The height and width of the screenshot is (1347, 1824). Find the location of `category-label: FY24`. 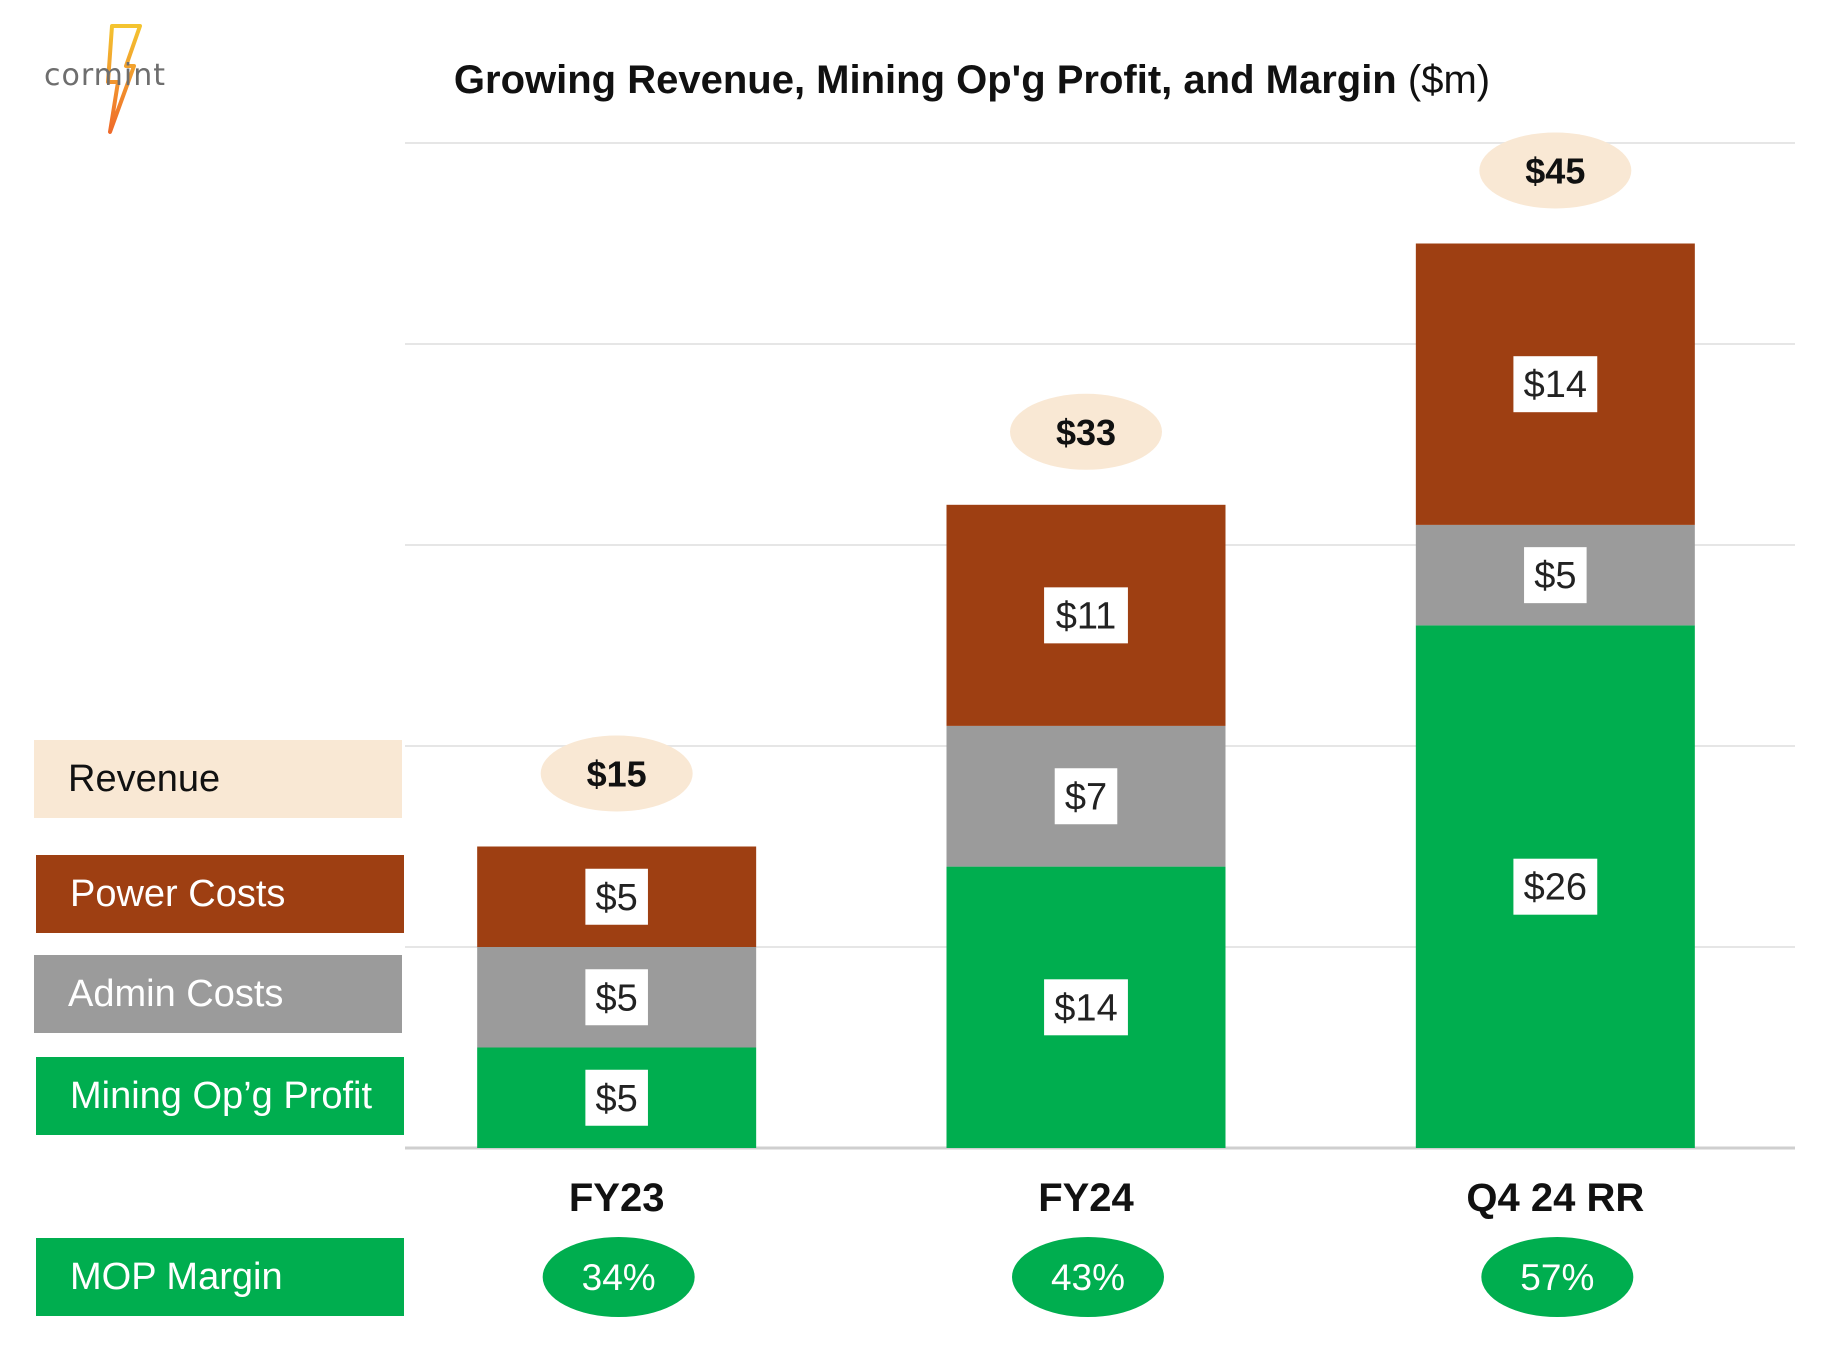

category-label: FY24 is located at coordinates (1086, 1198).